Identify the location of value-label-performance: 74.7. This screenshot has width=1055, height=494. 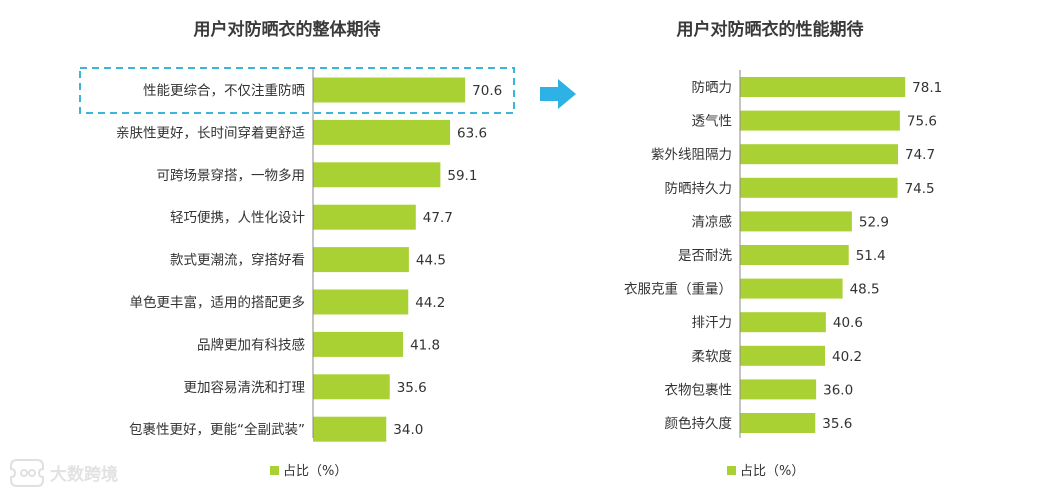
(920, 155).